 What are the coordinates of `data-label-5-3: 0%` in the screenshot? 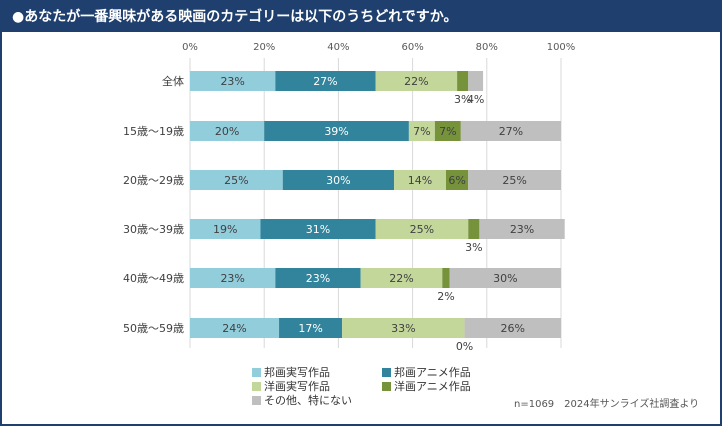 It's located at (464, 346).